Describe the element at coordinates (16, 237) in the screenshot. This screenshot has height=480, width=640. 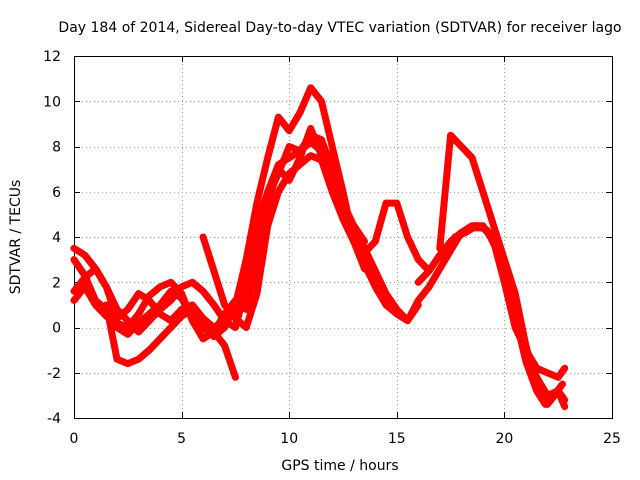
I see `y-axis-label: SDTVAR / TECUs` at that location.